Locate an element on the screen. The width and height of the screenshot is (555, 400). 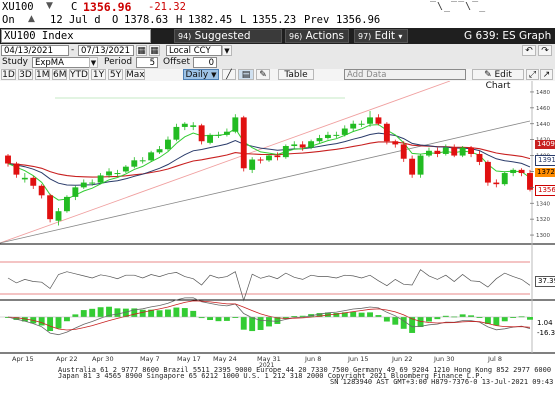
offset-input: 0 is located at coordinates (205, 62).